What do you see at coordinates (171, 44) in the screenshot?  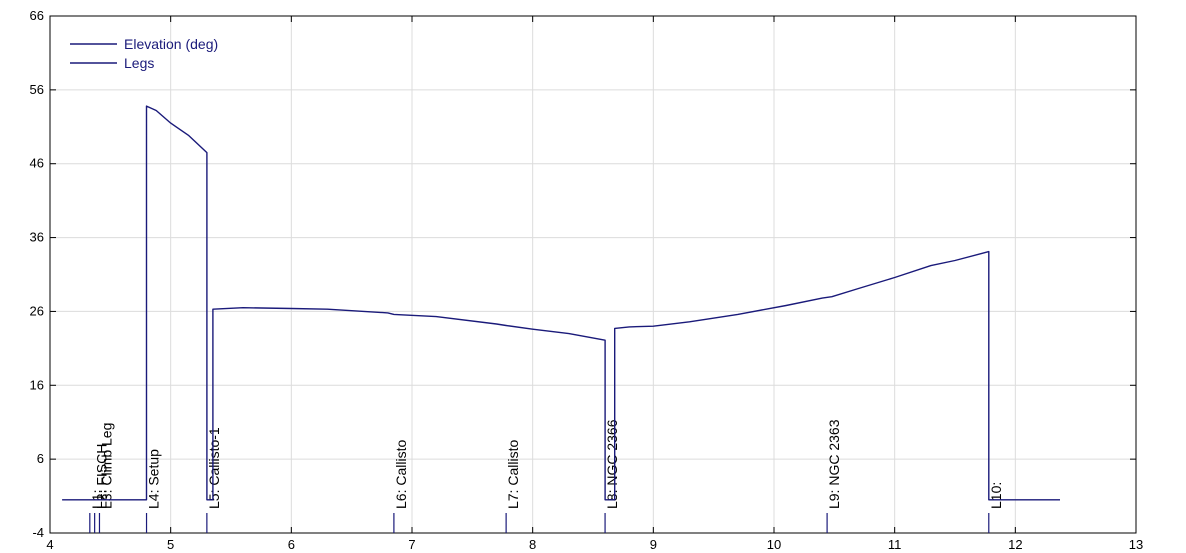 I see `legend-label: Elevation (deg)` at bounding box center [171, 44].